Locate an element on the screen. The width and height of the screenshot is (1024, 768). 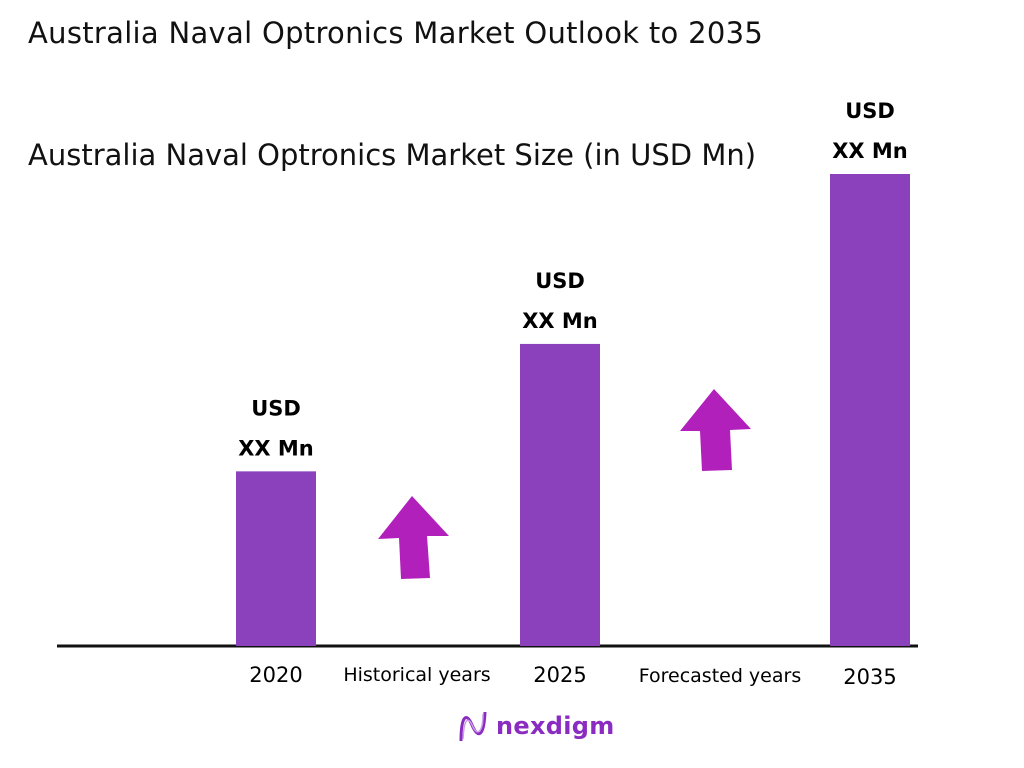
bar-2035 is located at coordinates (870, 410).